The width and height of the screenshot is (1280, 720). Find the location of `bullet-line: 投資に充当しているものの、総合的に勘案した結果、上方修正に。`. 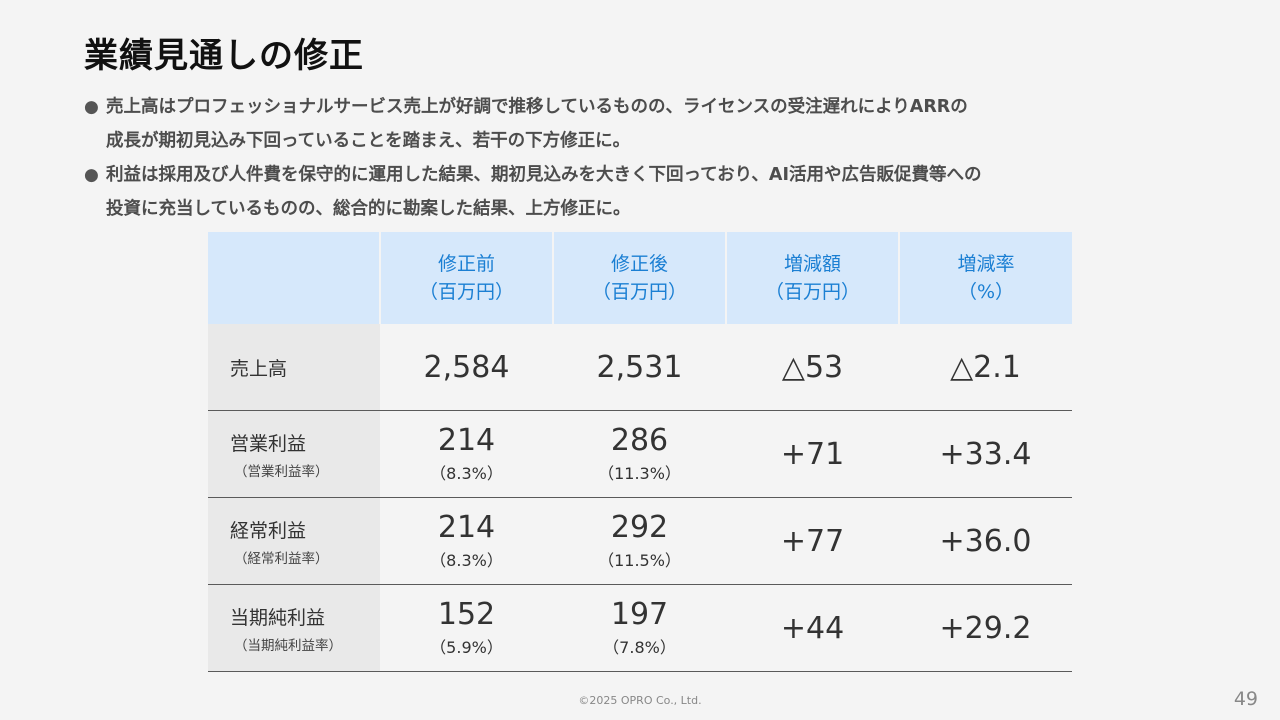

bullet-line: 投資に充当しているものの、総合的に勘案した結果、上方修正に。 is located at coordinates (368, 209).